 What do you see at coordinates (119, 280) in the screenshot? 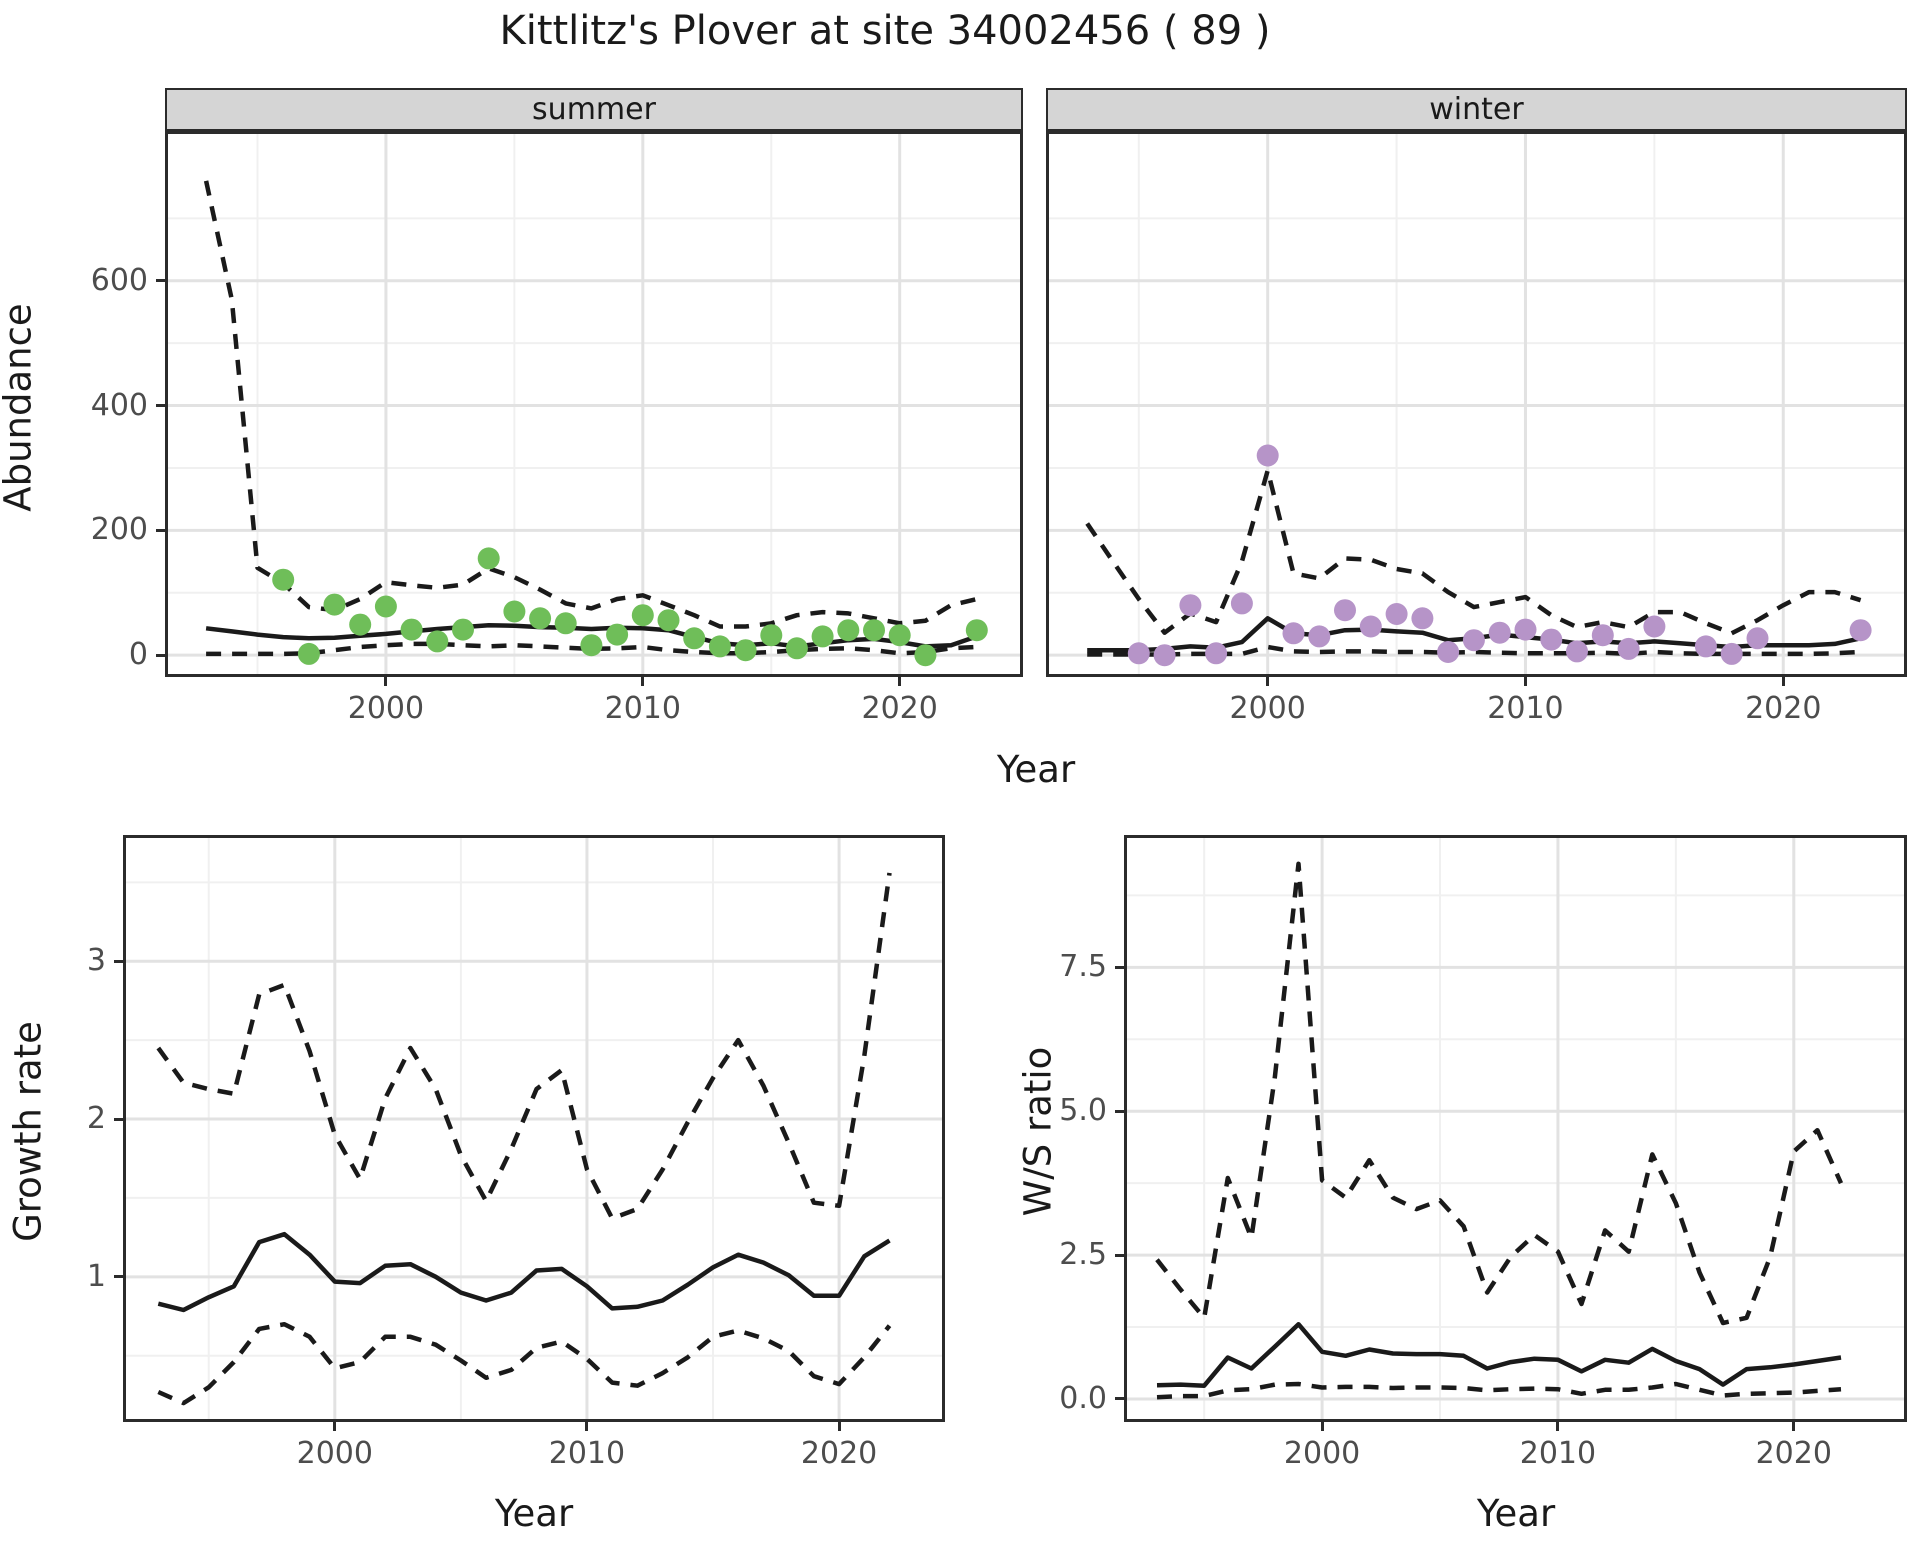
I see `y-tick-label: 600` at bounding box center [119, 280].